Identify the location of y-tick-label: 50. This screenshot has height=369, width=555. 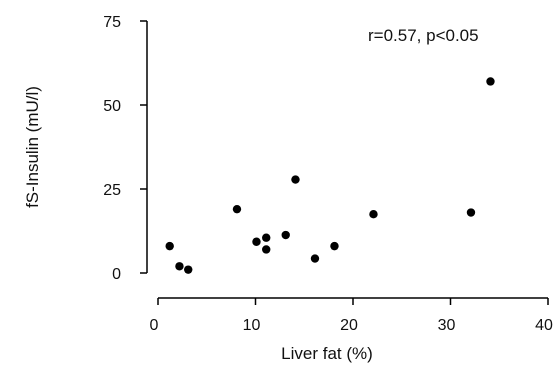
(112, 106).